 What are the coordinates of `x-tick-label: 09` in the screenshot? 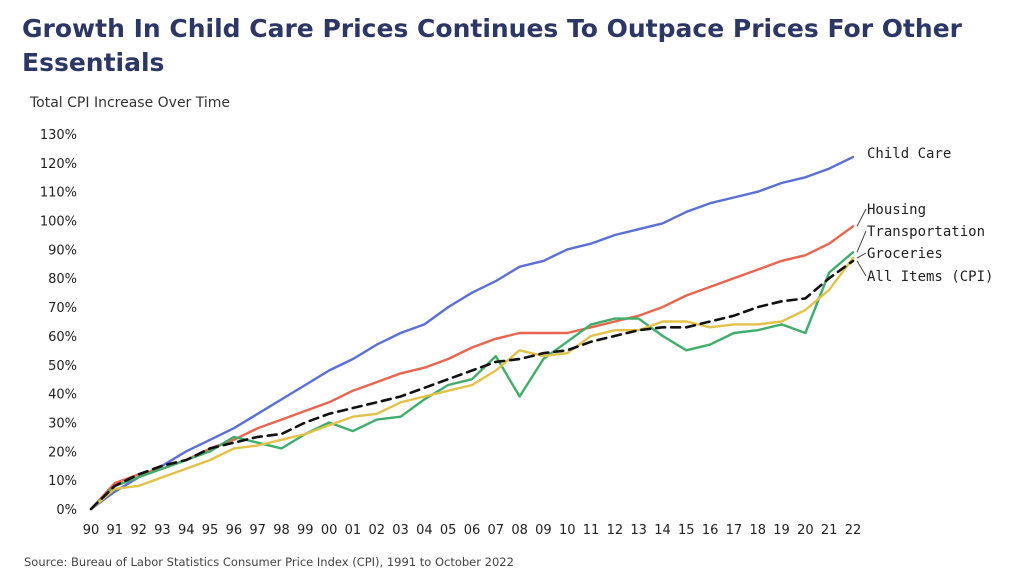 It's located at (543, 530).